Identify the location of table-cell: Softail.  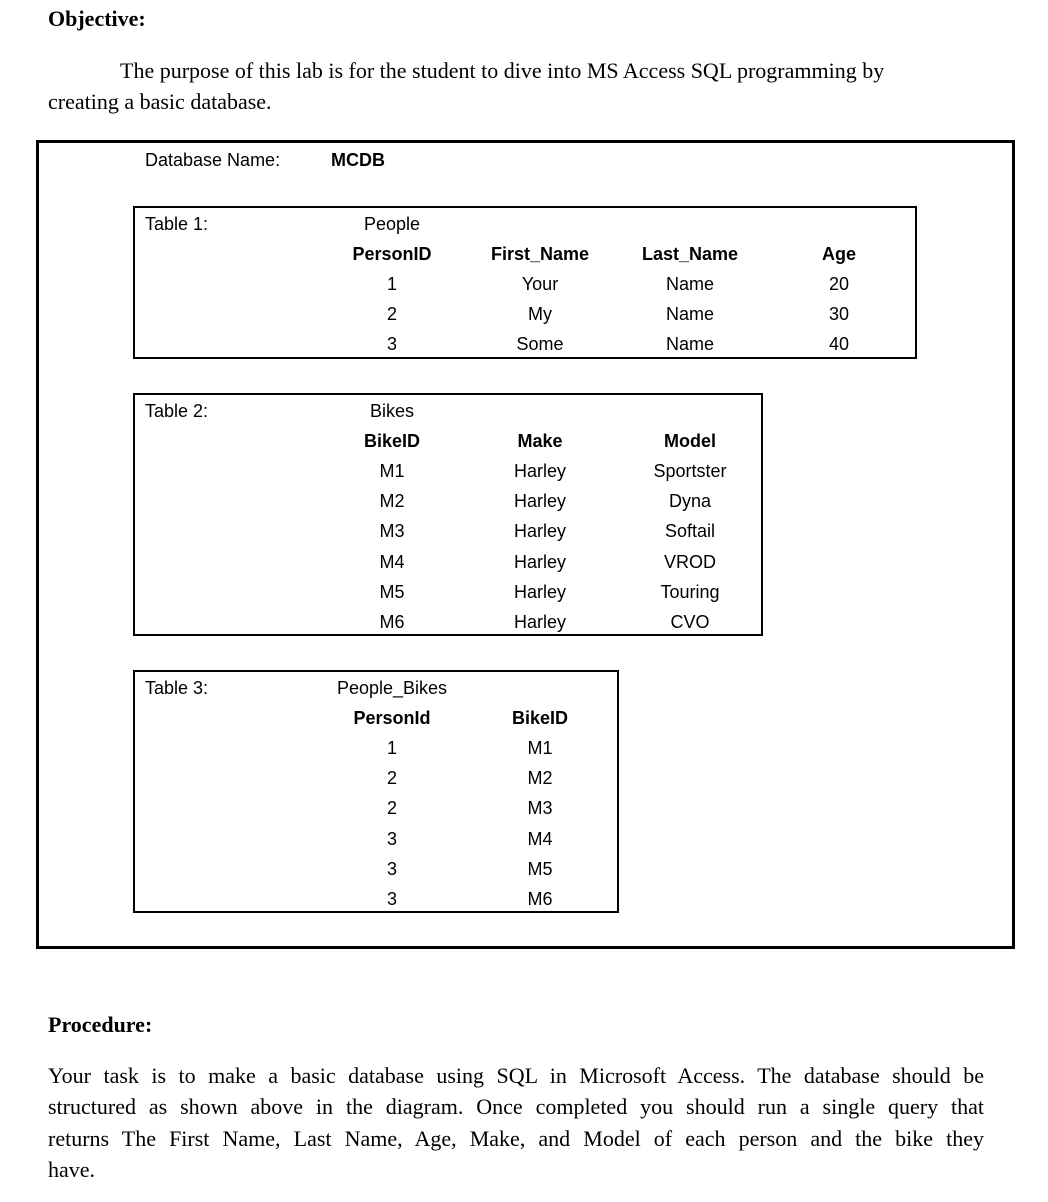
(690, 531).